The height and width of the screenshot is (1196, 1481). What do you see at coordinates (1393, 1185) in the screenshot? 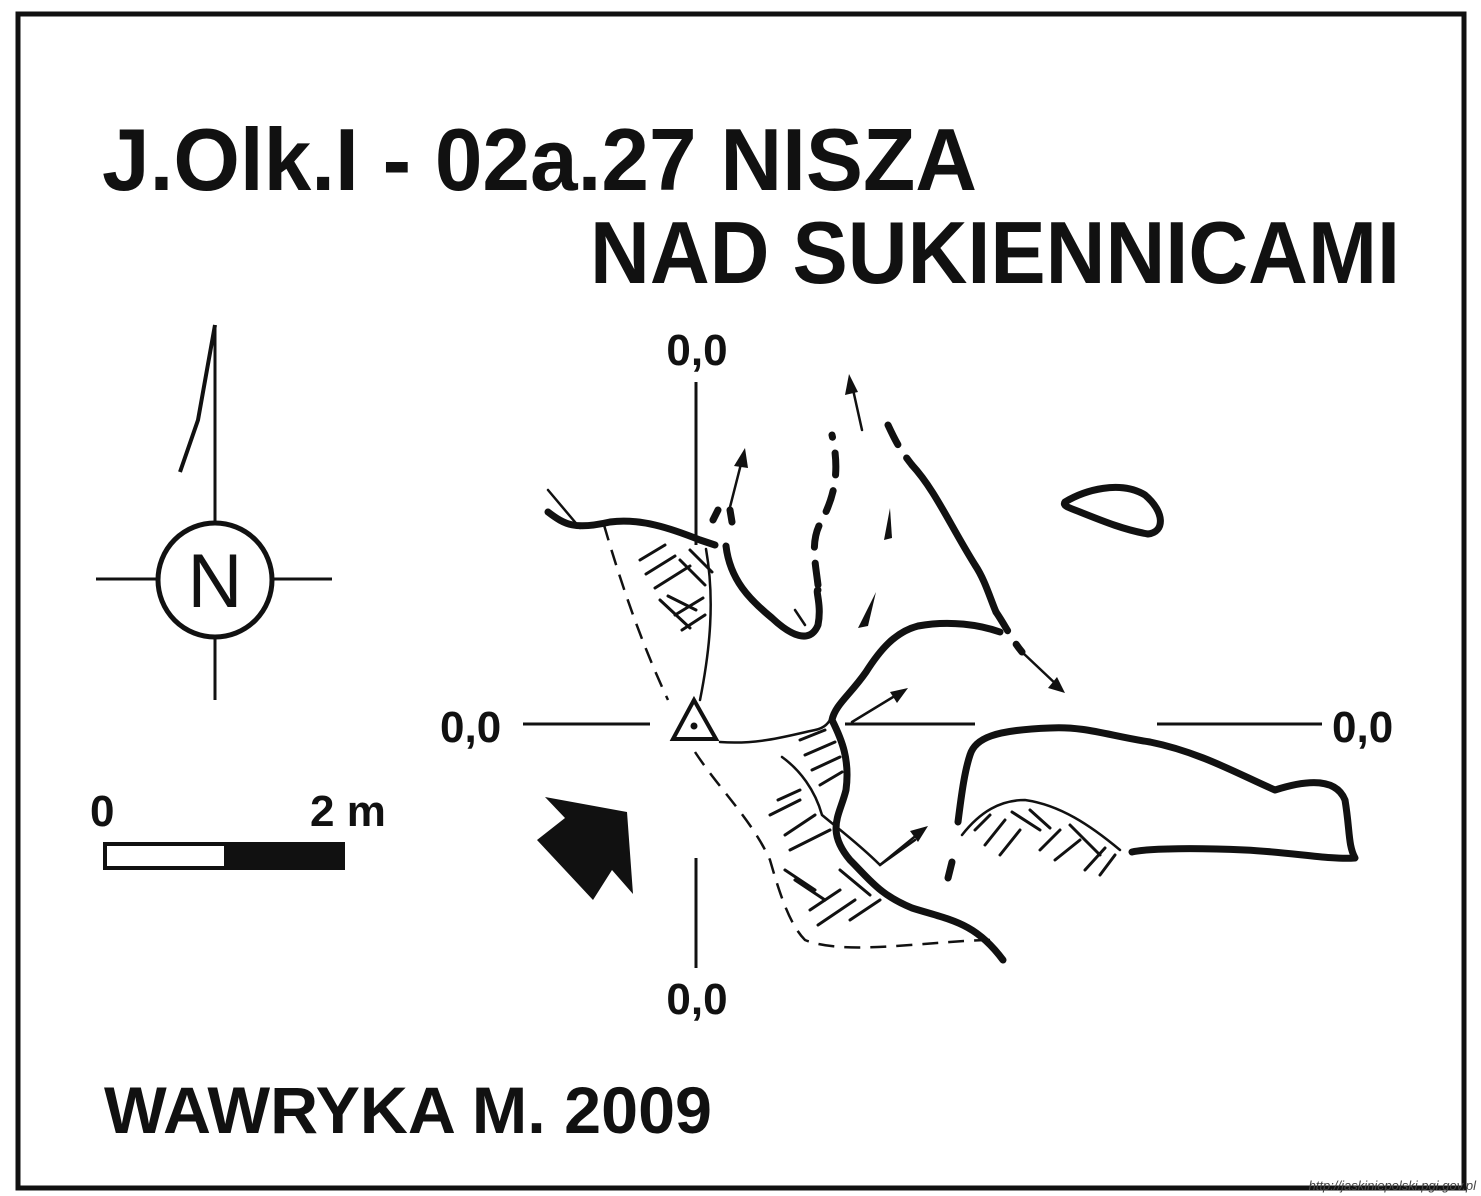
I see `source-url: http://jaskiniepolski.pgi.gov.pl` at bounding box center [1393, 1185].